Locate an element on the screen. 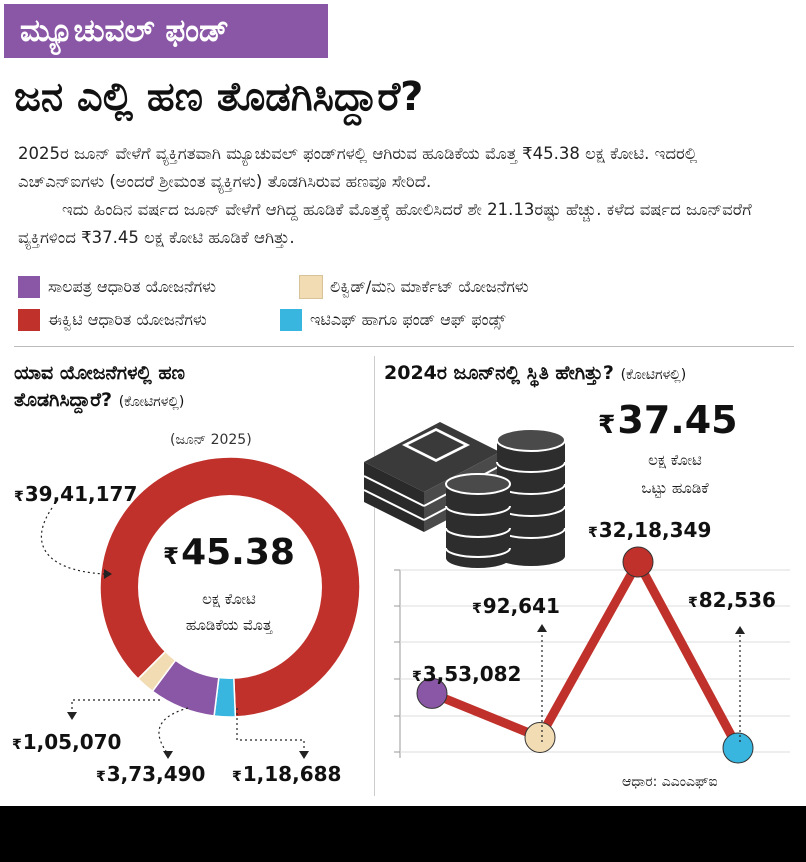  line-point-equity is located at coordinates (638, 562).